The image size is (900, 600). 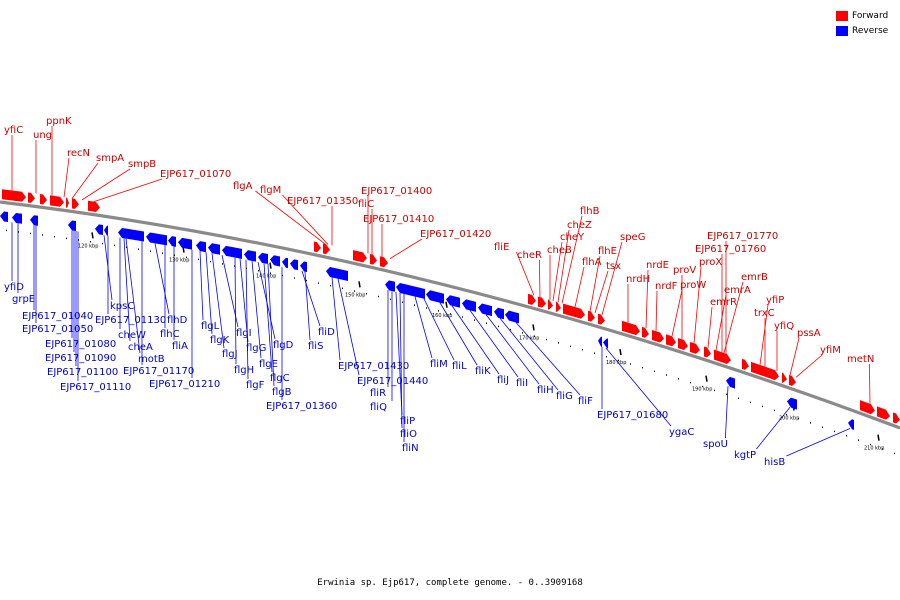 What do you see at coordinates (270, 190) in the screenshot?
I see `gene-label: flgM` at bounding box center [270, 190].